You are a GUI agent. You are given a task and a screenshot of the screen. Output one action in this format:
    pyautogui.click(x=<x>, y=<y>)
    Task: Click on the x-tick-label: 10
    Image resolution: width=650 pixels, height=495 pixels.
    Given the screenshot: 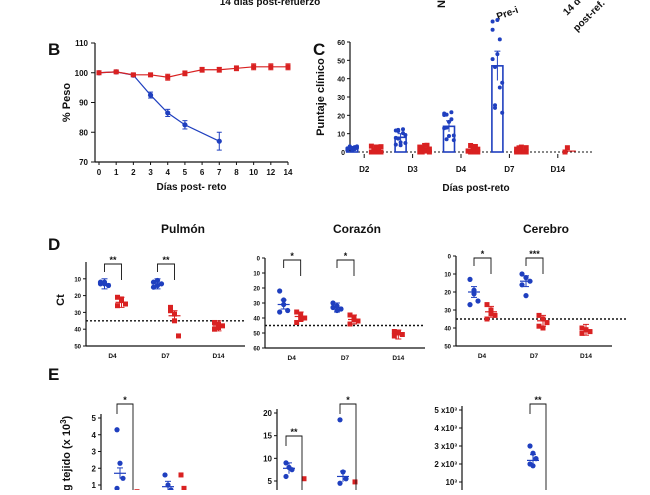 What is the action you would take?
    pyautogui.click(x=253, y=172)
    